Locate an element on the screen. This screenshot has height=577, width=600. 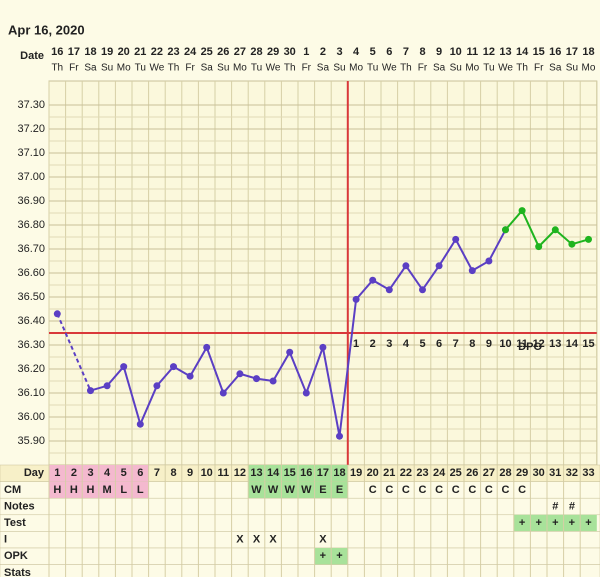
cell-text: H is located at coordinates (91, 490).